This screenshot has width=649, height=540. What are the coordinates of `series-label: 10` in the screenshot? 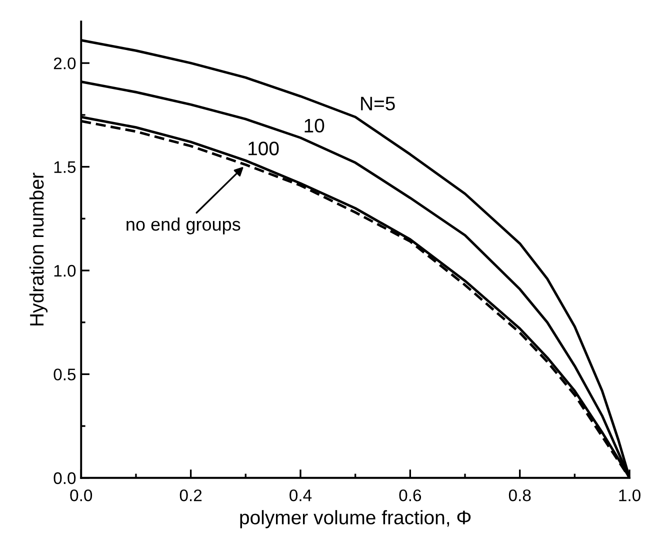 It's located at (314, 125).